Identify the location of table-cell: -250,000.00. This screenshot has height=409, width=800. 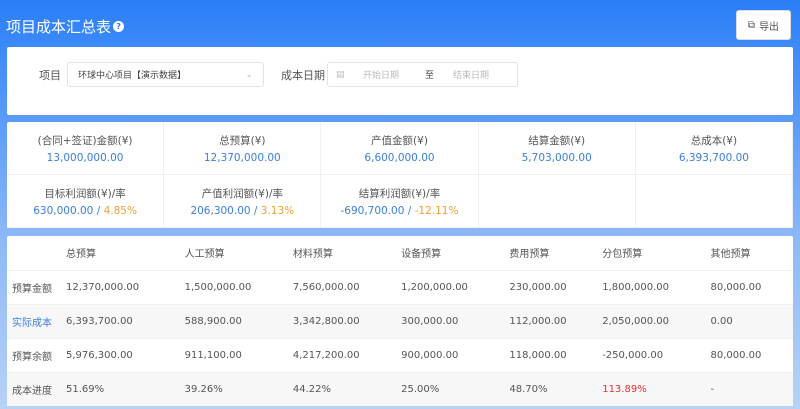
(656, 354).